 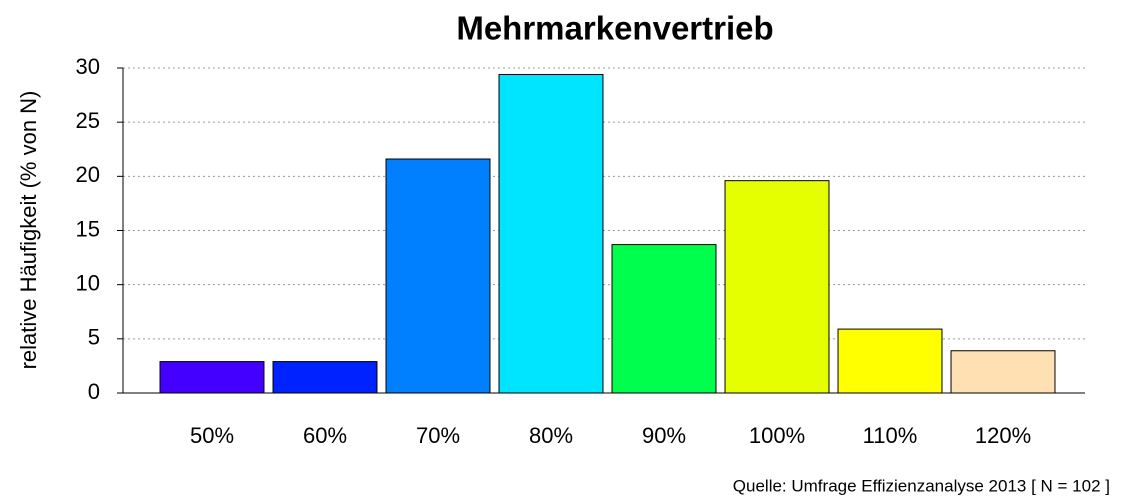 What do you see at coordinates (614, 28) in the screenshot?
I see `chart-title: Mehrmarkenvertrieb` at bounding box center [614, 28].